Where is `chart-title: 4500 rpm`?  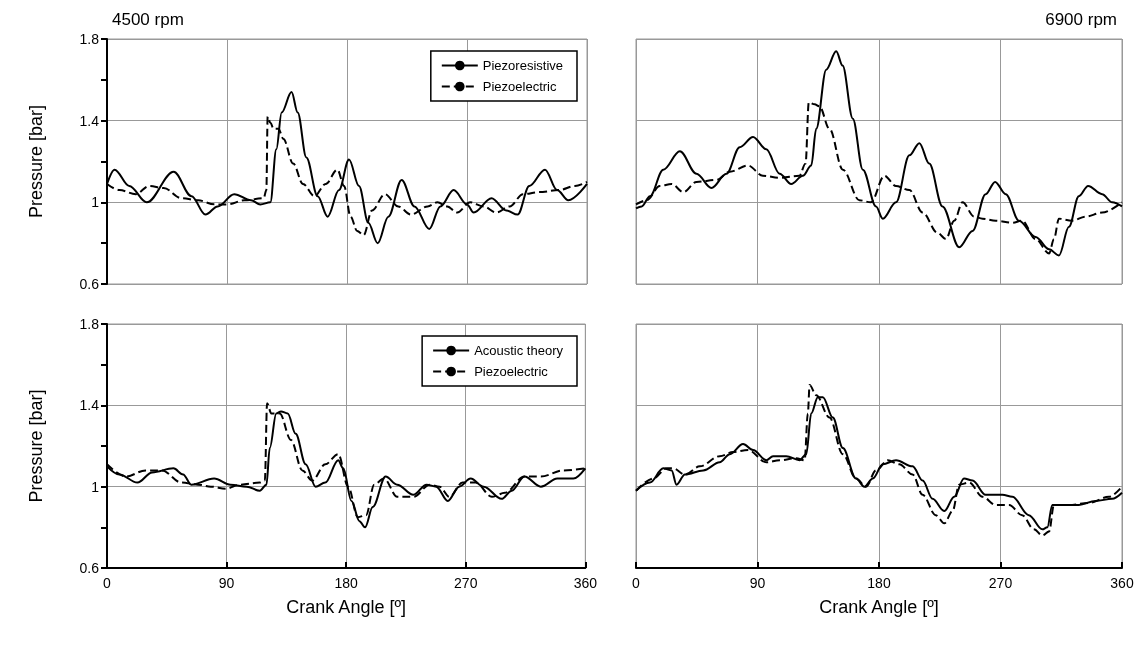
chart-title: 4500 rpm is located at coordinates (148, 19).